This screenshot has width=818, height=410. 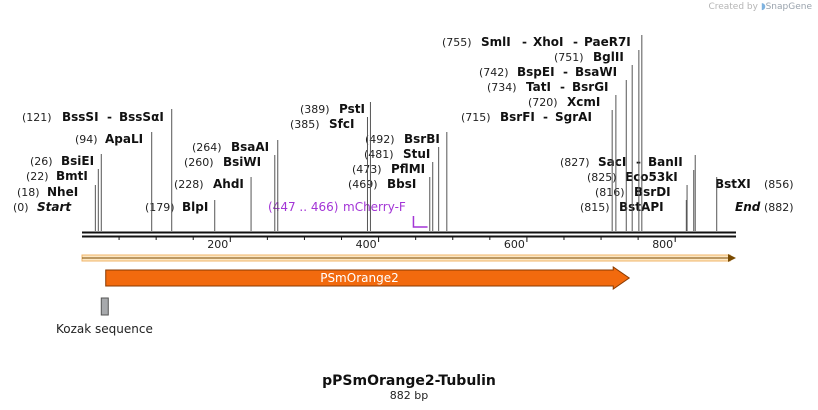 I want to click on site-pos-bsaai: (264), so click(x=207, y=147).